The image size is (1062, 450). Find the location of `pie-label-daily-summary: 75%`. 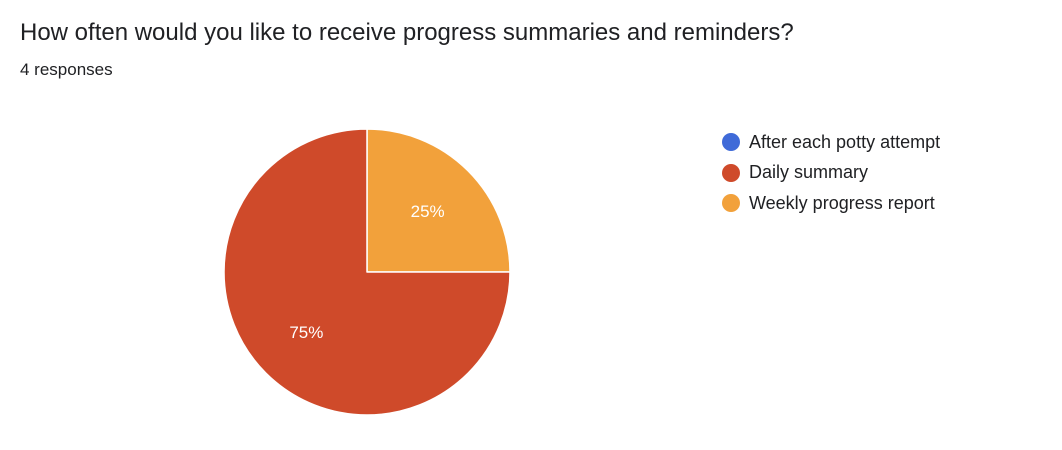

pie-label-daily-summary: 75% is located at coordinates (306, 332).